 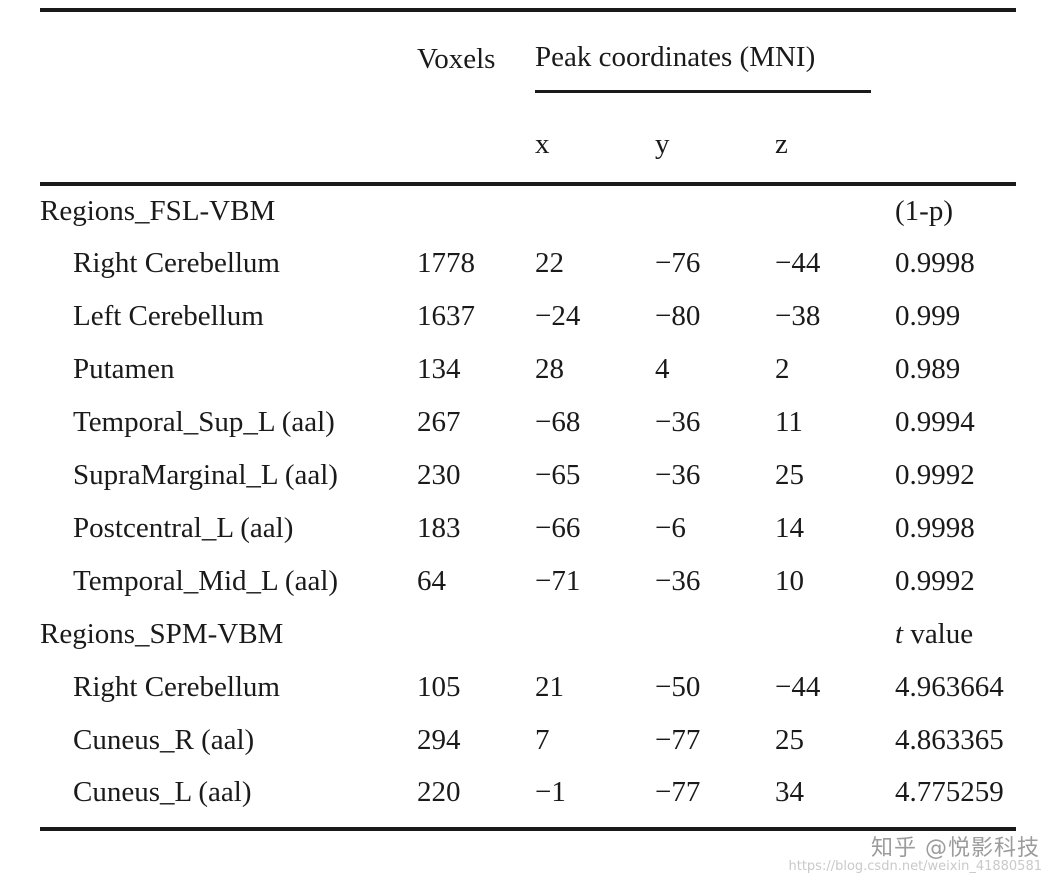 I want to click on x-cell: −65, so click(x=558, y=475).